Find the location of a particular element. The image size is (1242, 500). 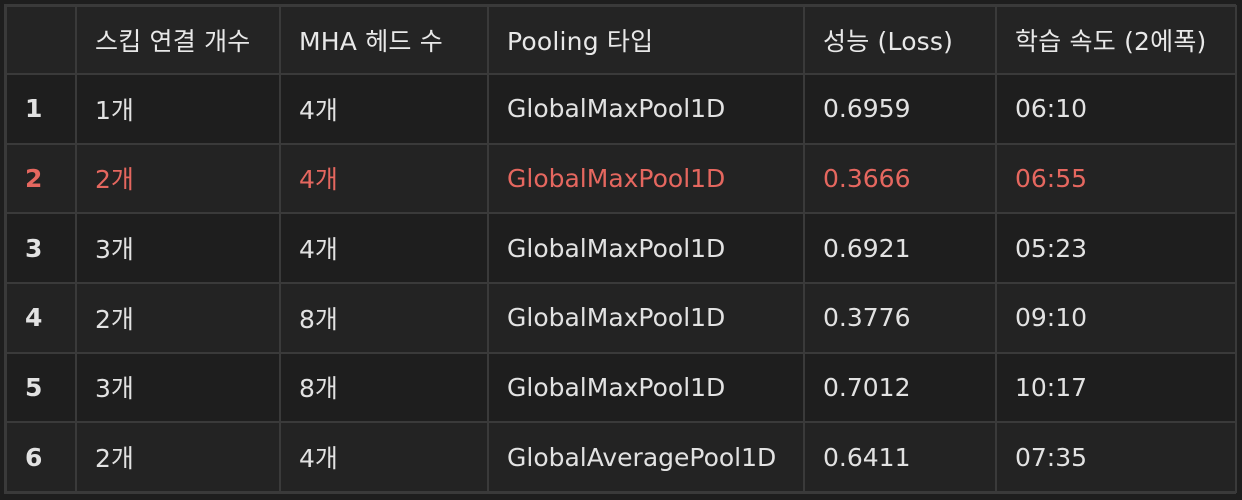

cell-loss: 0.6411 is located at coordinates (900, 457).